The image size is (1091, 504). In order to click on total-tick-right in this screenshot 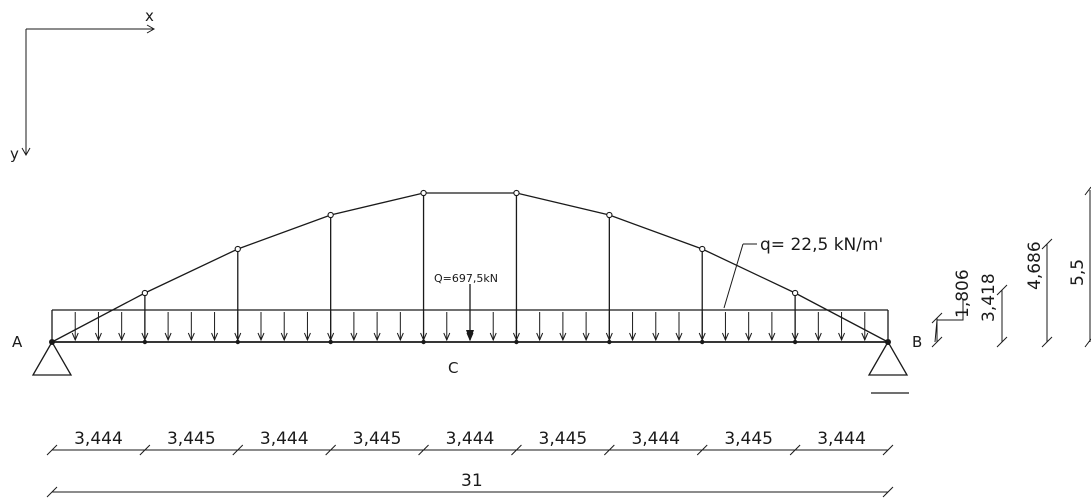, I will do `click(888, 492)`.